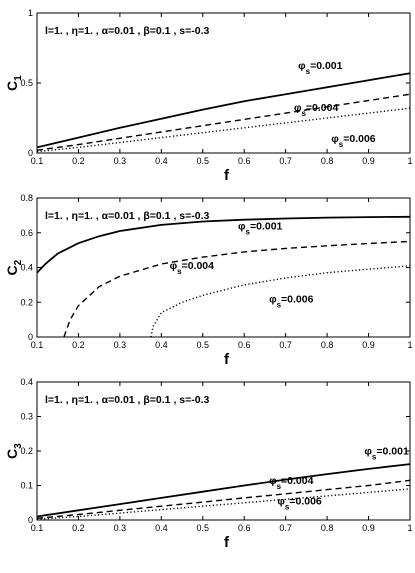 The height and width of the screenshot is (573, 415). Describe the element at coordinates (18, 262) in the screenshot. I see `y-axis-label-sub: 2` at that location.